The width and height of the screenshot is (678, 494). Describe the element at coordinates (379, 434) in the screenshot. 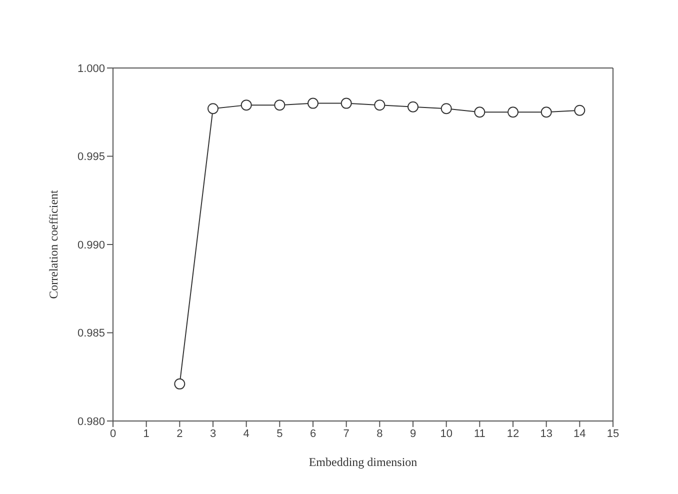

I see `x-tick-label: 8` at that location.